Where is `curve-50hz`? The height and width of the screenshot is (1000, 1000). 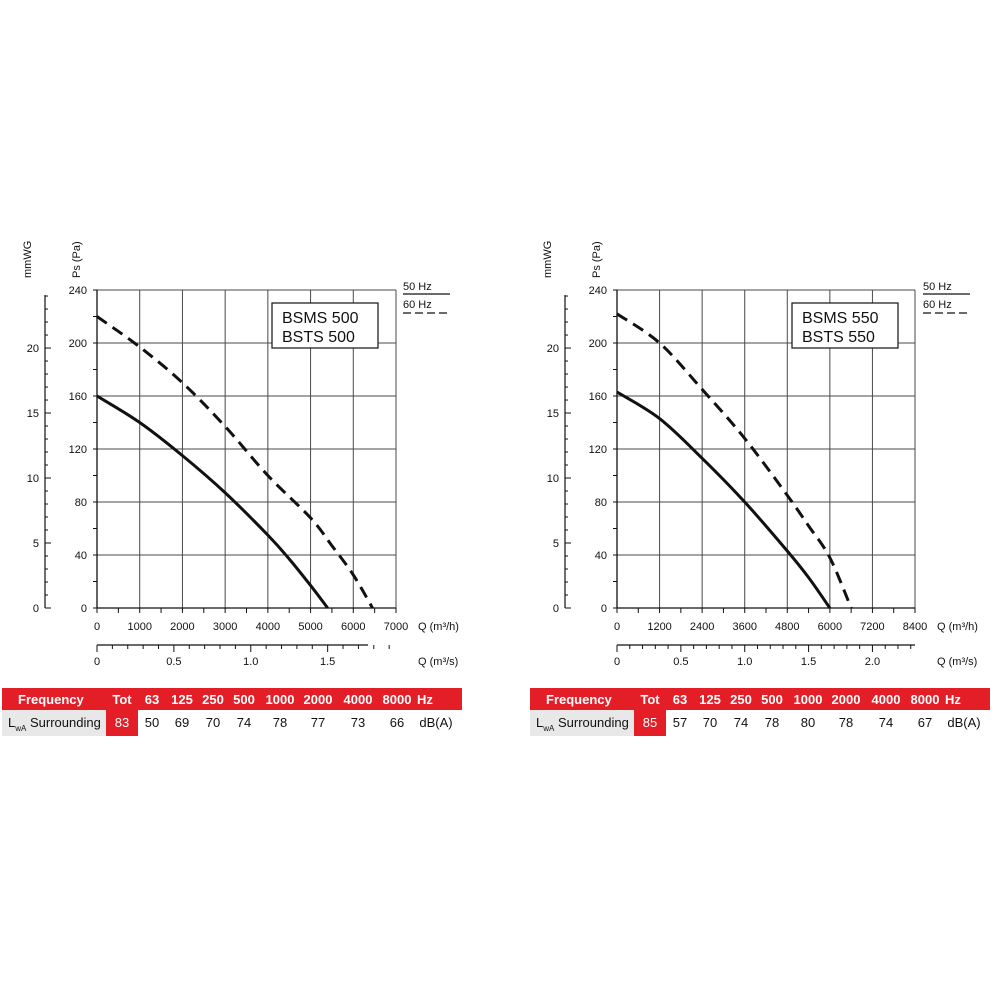
curve-50hz is located at coordinates (212, 501).